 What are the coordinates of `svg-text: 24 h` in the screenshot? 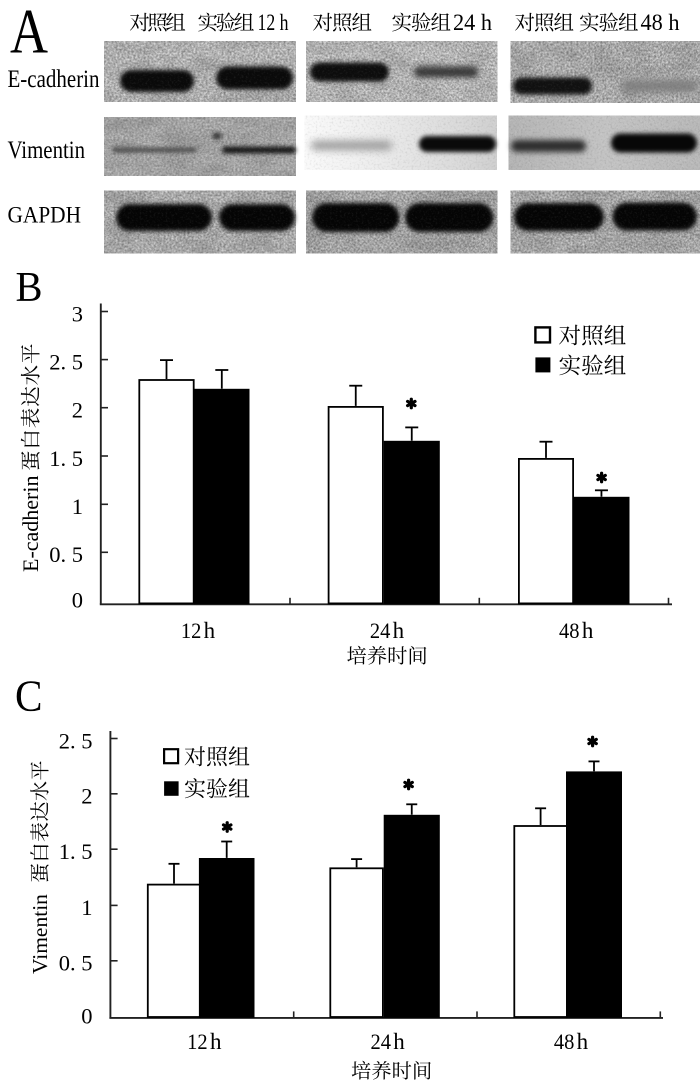 It's located at (472, 22).